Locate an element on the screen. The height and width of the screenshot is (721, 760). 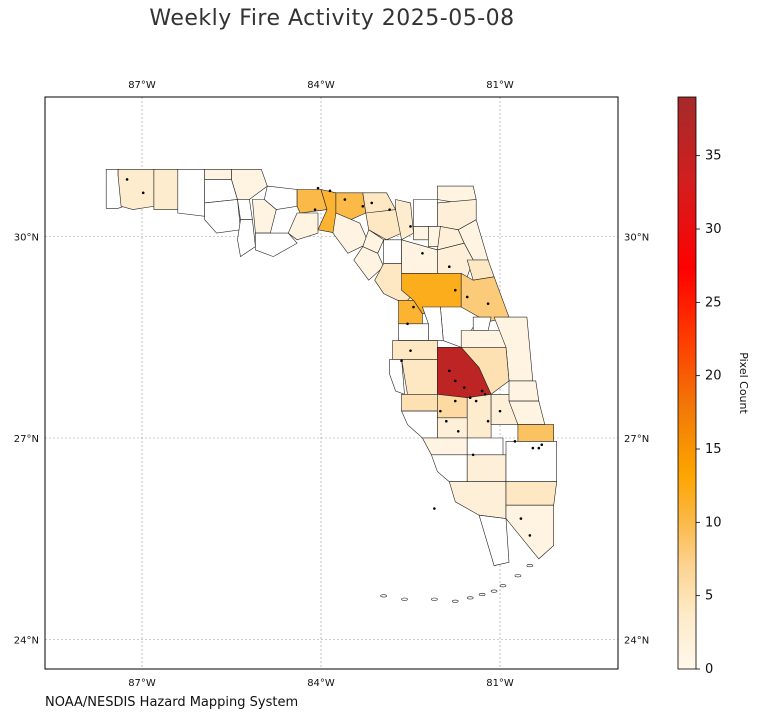
lat-tick-label-right: 27°N is located at coordinates (636, 439).